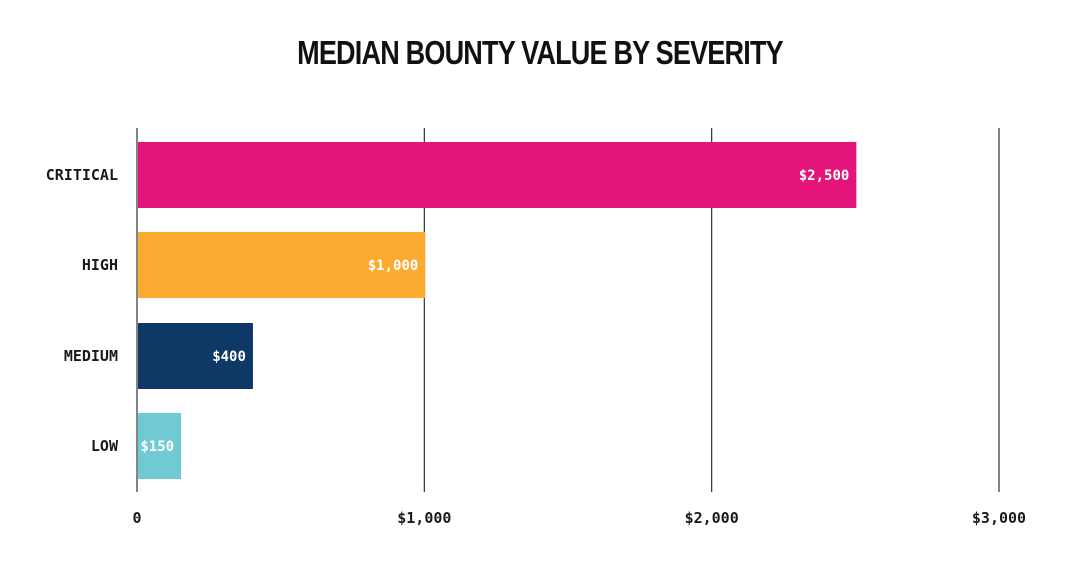 Image resolution: width=1080 pixels, height=565 pixels. I want to click on bar-medium, so click(195, 356).